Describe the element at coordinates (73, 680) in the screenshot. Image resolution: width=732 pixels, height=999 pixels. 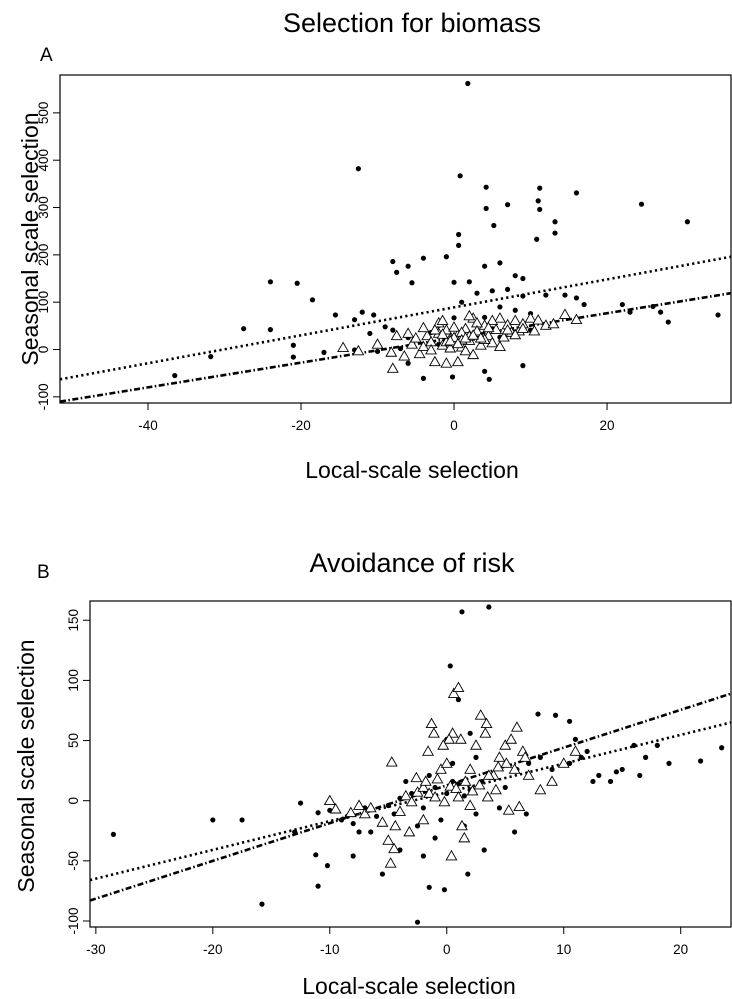
I see `y-tick-label: 100` at that location.